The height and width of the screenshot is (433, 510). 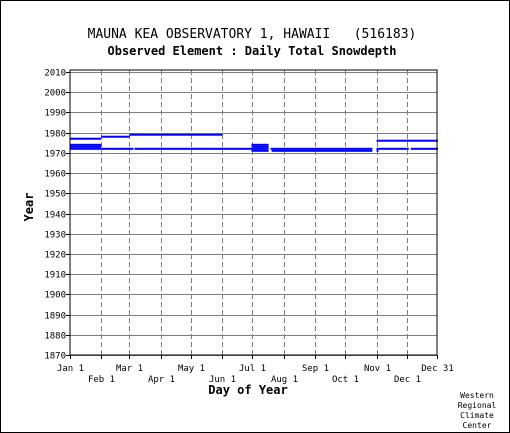 I want to click on y-tick-label: 1970, so click(x=55, y=155).